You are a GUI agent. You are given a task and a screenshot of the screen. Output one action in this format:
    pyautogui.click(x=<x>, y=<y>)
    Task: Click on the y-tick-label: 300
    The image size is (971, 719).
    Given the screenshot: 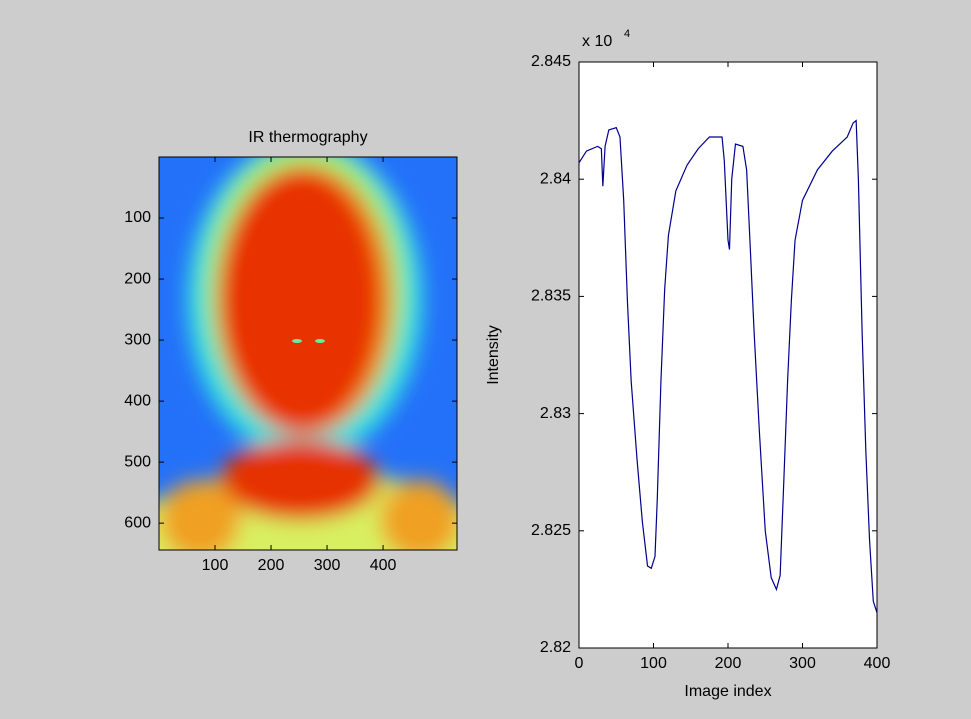 What is the action you would take?
    pyautogui.click(x=137, y=339)
    